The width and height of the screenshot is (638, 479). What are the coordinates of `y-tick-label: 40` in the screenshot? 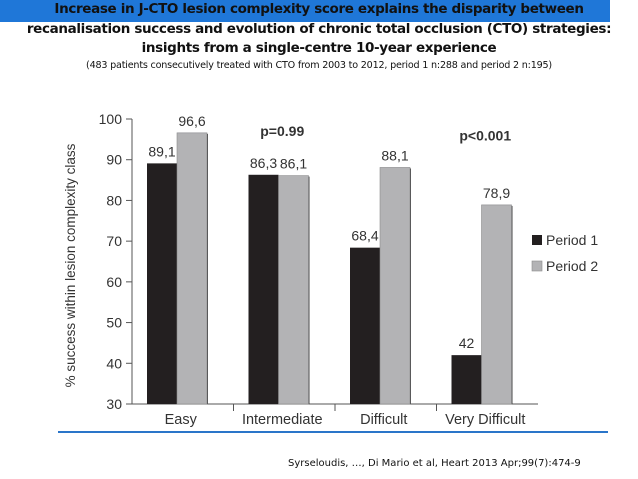 It's located at (114, 363).